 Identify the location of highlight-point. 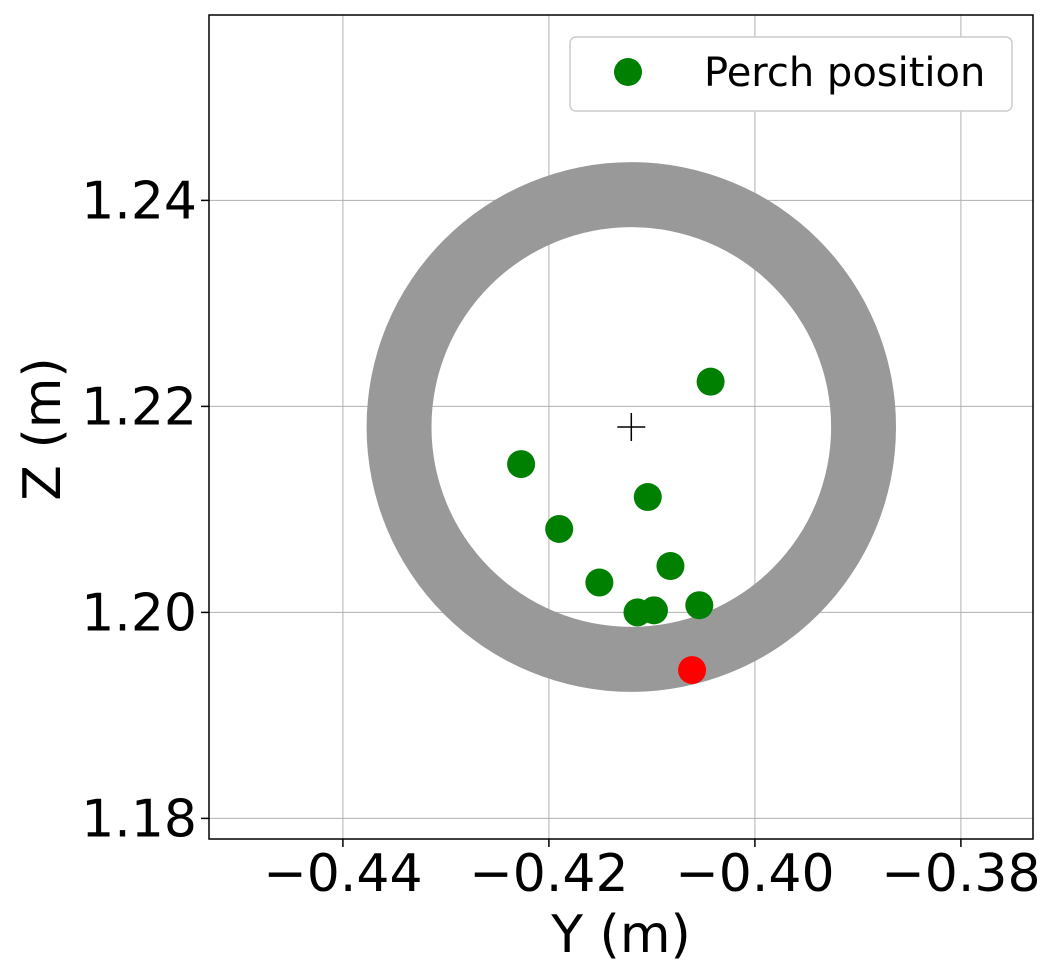
(692, 670).